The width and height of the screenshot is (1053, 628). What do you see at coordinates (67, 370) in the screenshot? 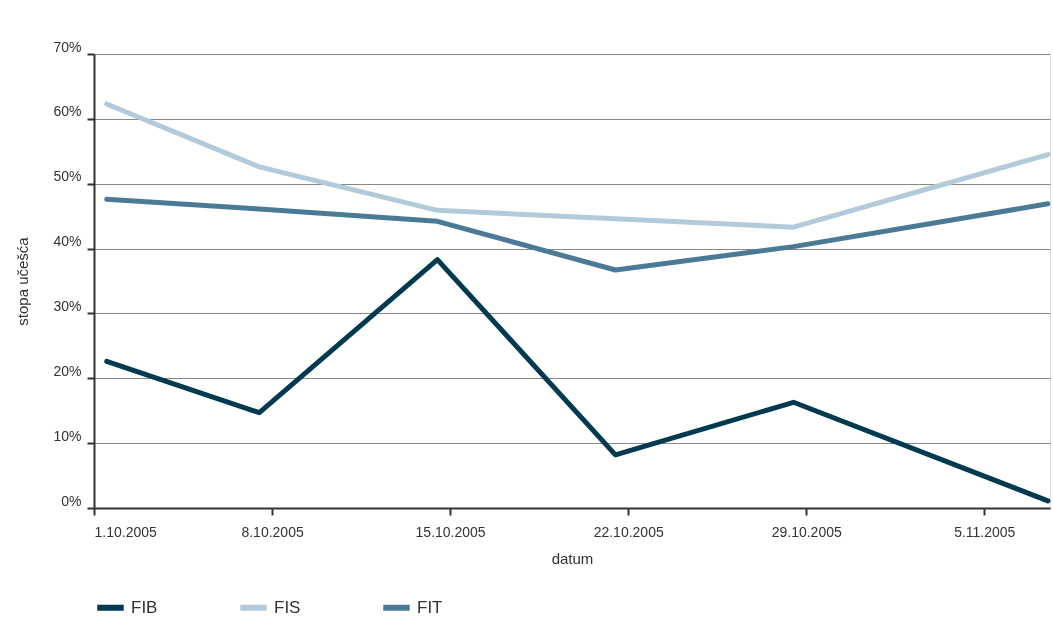
I see `y-tick-label: 20%` at bounding box center [67, 370].